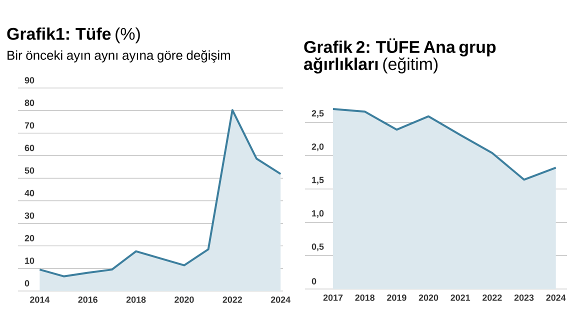  What do you see at coordinates (88, 299) in the screenshot?
I see `x-tick-label: 2016` at bounding box center [88, 299].